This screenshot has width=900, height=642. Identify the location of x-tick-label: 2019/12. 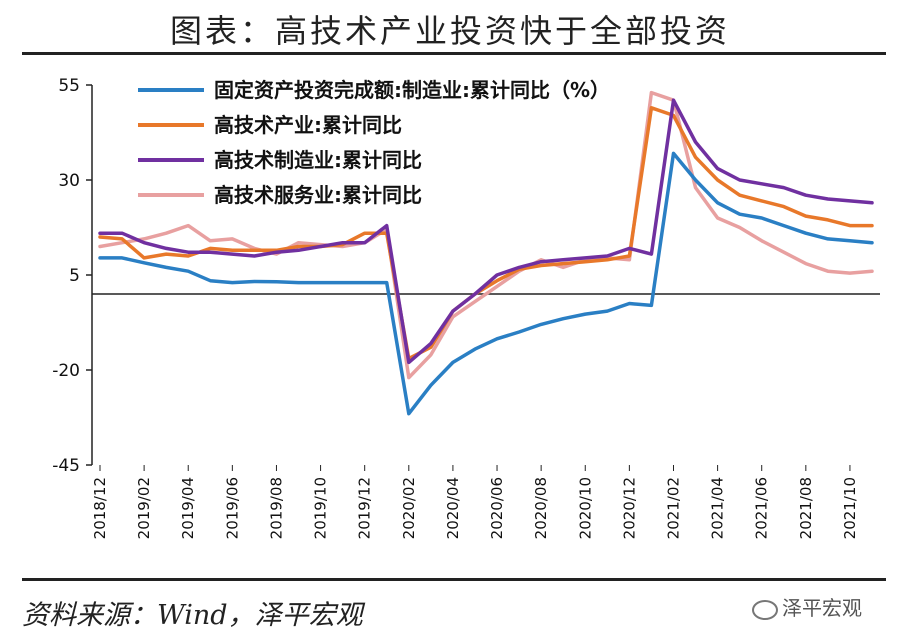
(365, 508).